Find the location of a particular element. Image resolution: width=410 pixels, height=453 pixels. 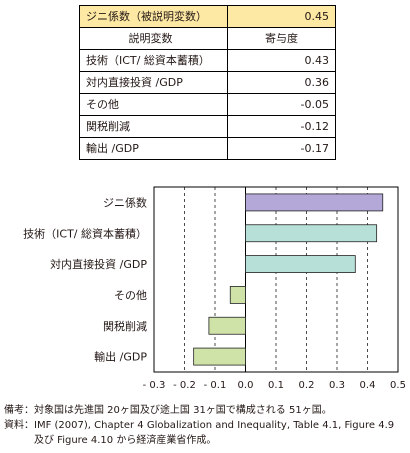

table-row: その他 -0.05 is located at coordinates (207, 104).